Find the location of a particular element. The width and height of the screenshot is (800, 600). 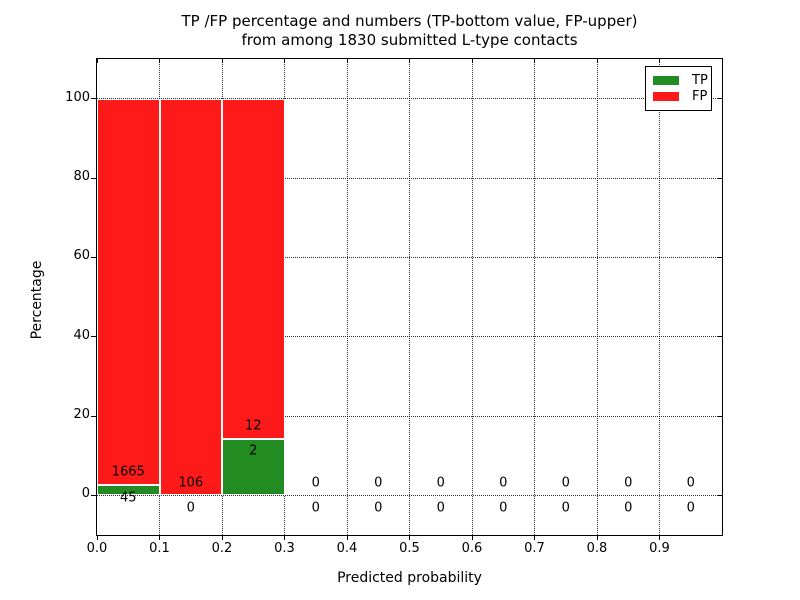

y-tick-label: 0 is located at coordinates (85, 494).